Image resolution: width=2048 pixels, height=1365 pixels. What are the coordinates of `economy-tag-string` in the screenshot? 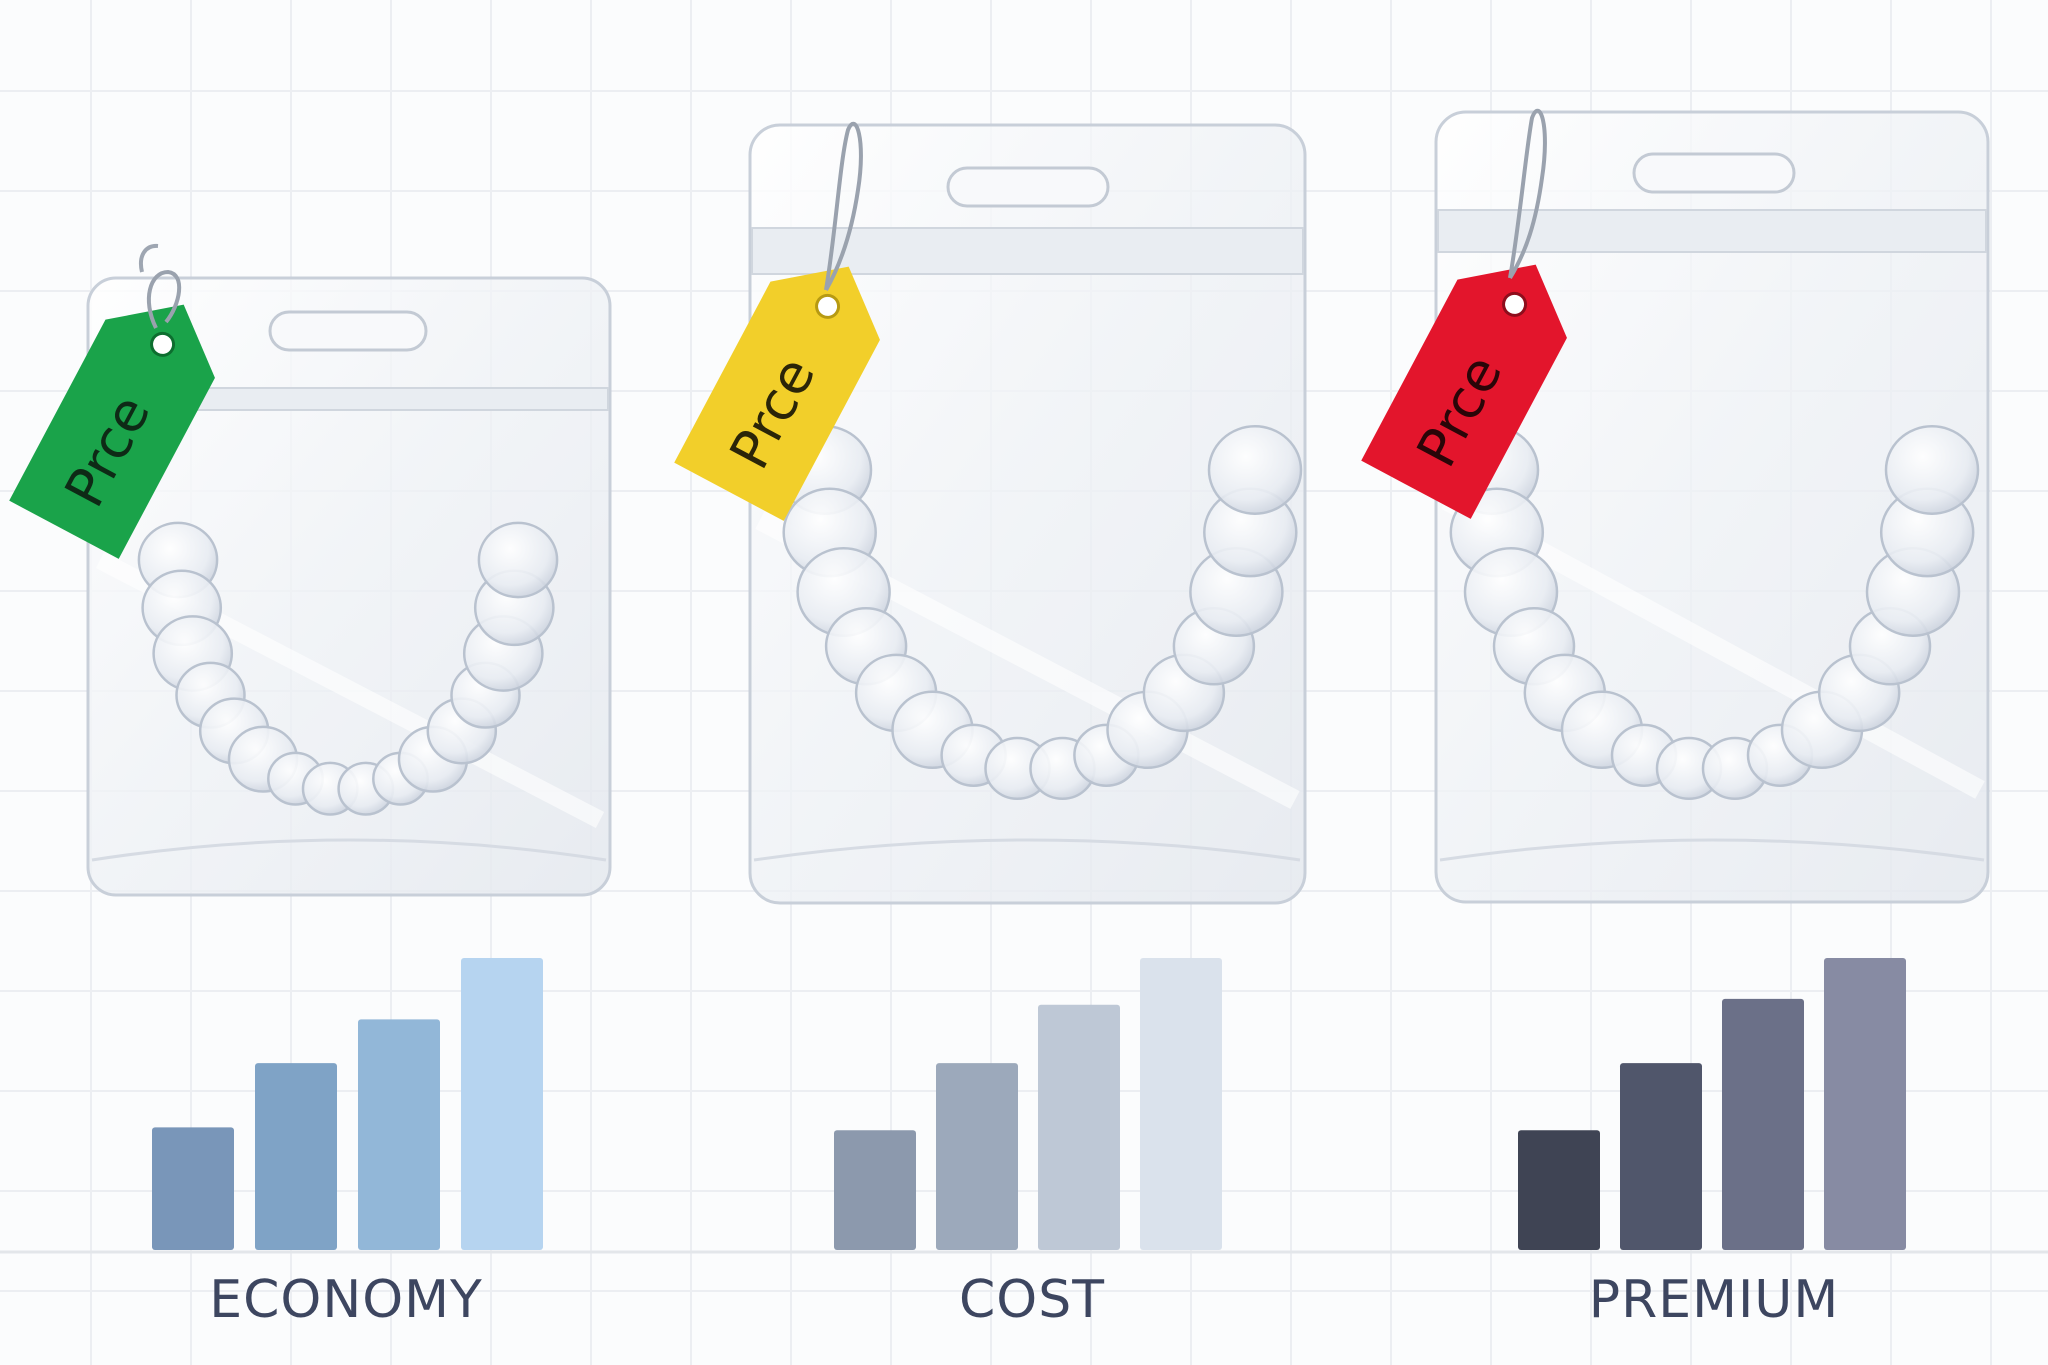 It's located at (164, 299).